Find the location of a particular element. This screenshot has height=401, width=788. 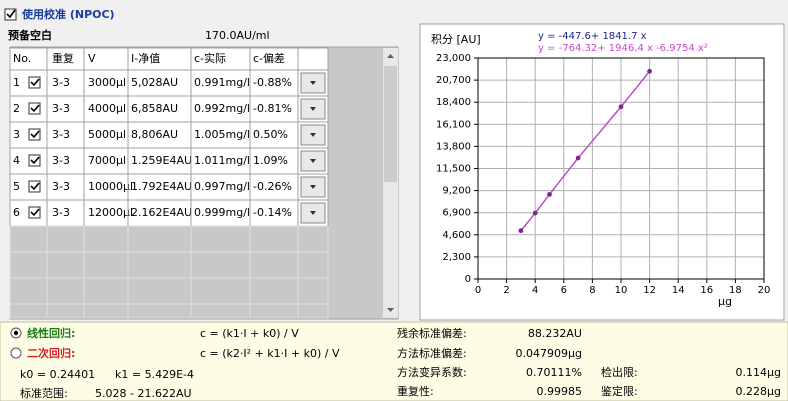

cv-value: 0.70111% is located at coordinates (554, 372).